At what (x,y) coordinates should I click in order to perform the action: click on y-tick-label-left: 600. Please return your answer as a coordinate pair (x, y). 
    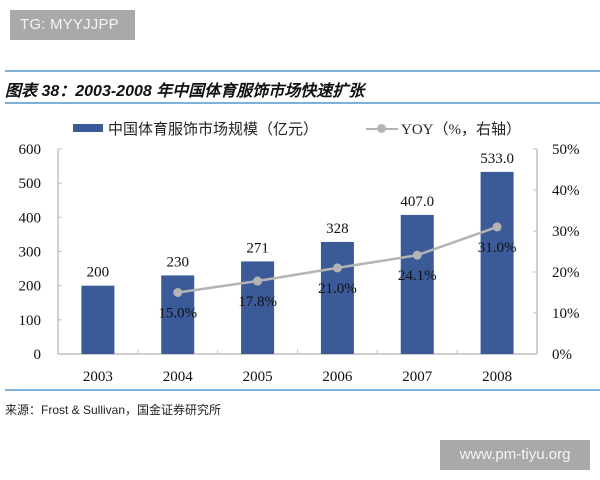
    Looking at the image, I should click on (30, 150).